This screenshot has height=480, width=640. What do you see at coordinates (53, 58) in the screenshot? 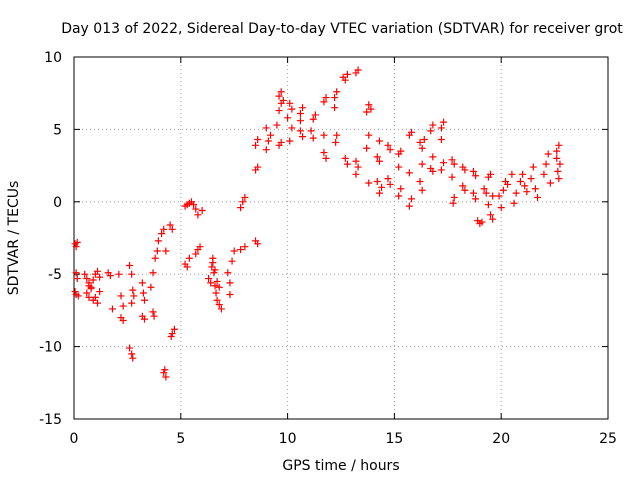
I see `y-tick-label: 10` at bounding box center [53, 58].